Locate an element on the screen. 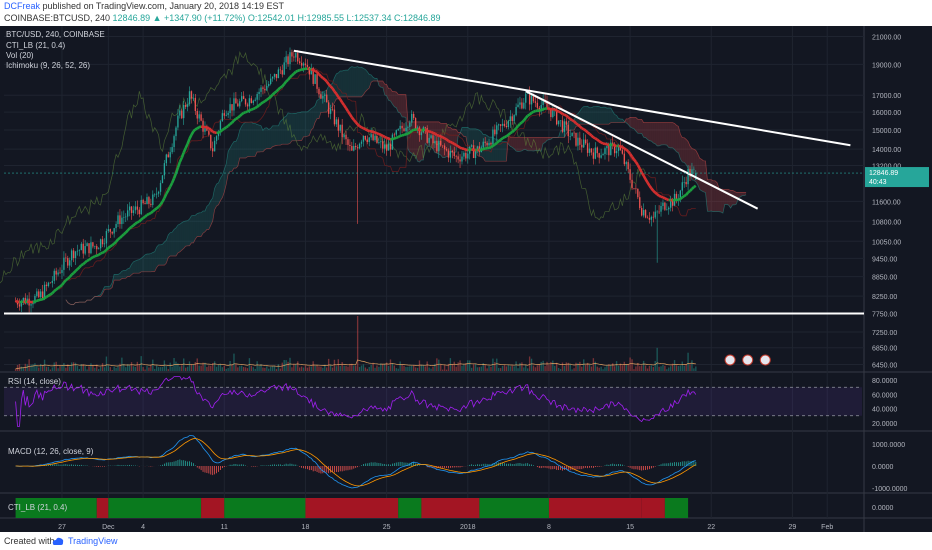 The image size is (932, 550). macd-tick-label: 0.0000 is located at coordinates (883, 467).